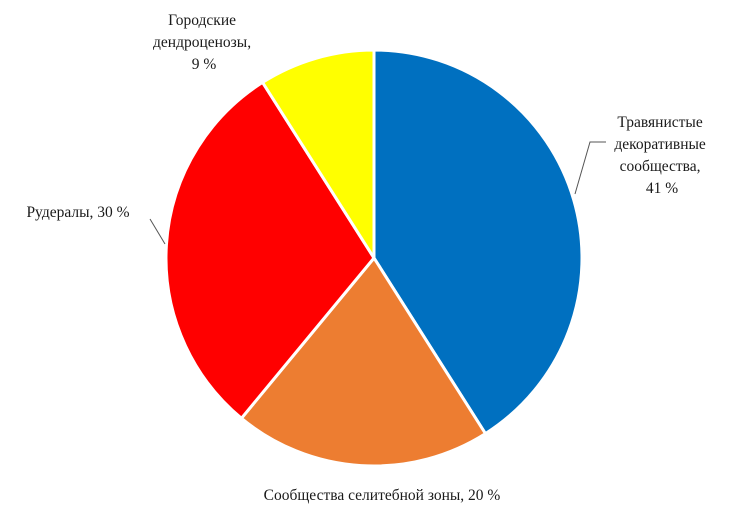 The height and width of the screenshot is (519, 733). Describe the element at coordinates (377, 193) in the screenshot. I see `leader-lines` at that location.